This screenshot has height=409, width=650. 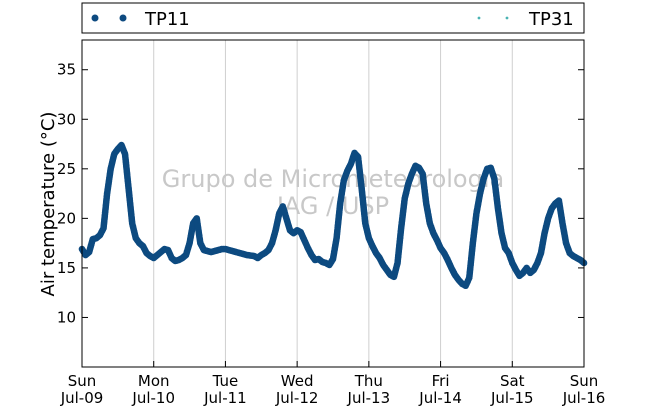 I want to click on x-tick-label-day: Sat, so click(x=512, y=381).